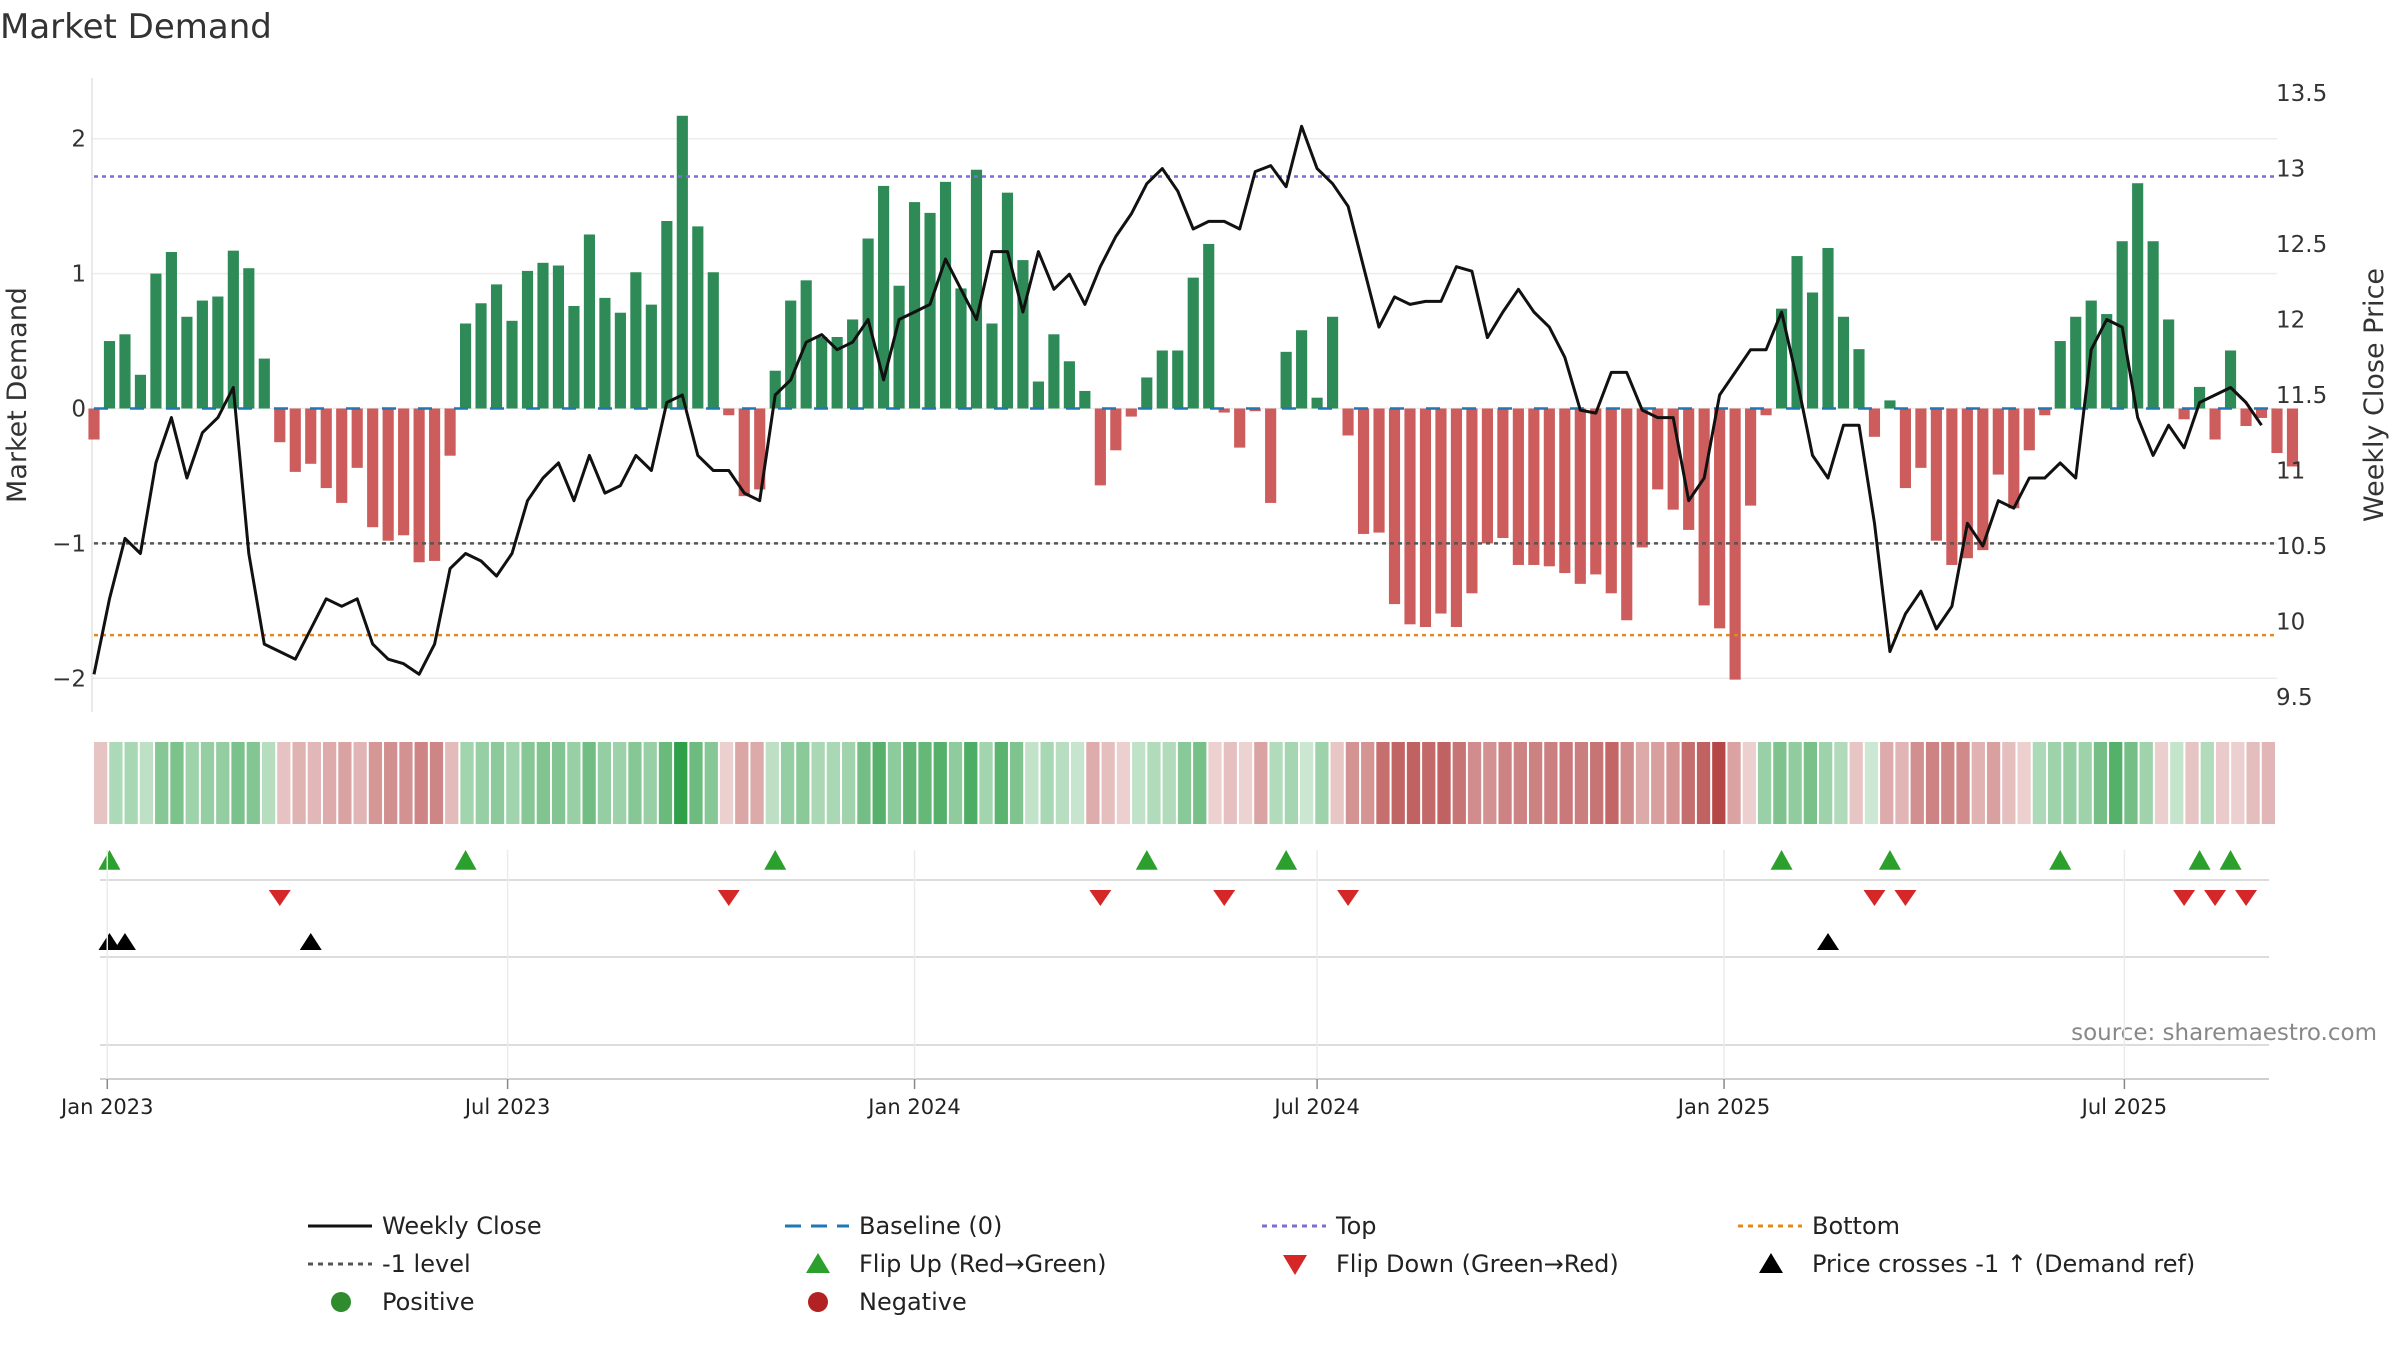 This screenshot has height=1350, width=2400. I want to click on date-tick-label: Jul 2025, so click(2123, 1107).